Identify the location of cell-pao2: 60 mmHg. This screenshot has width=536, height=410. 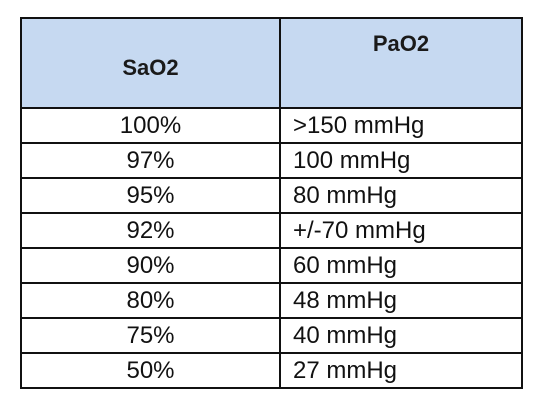
(401, 265).